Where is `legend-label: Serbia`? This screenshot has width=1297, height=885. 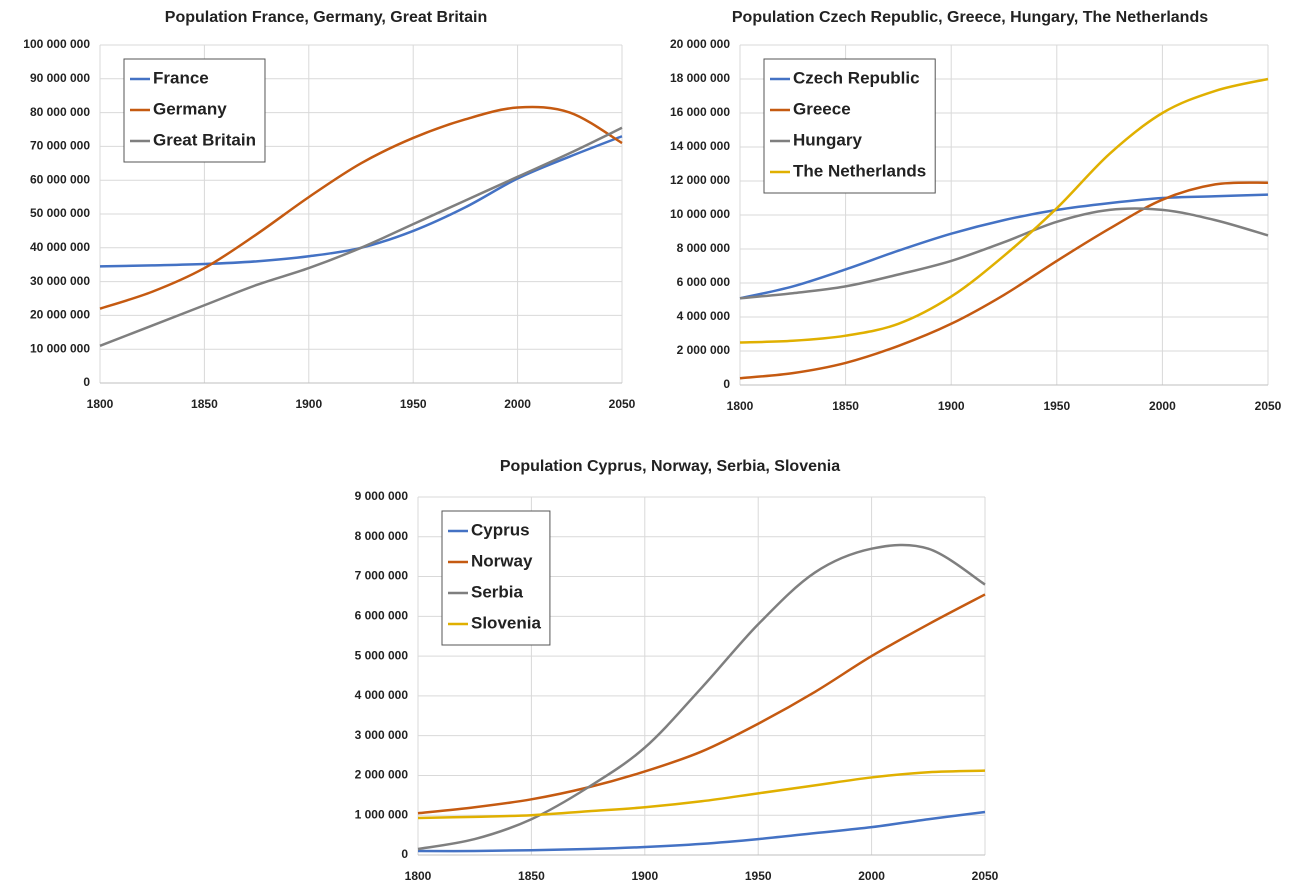 legend-label: Serbia is located at coordinates (497, 591).